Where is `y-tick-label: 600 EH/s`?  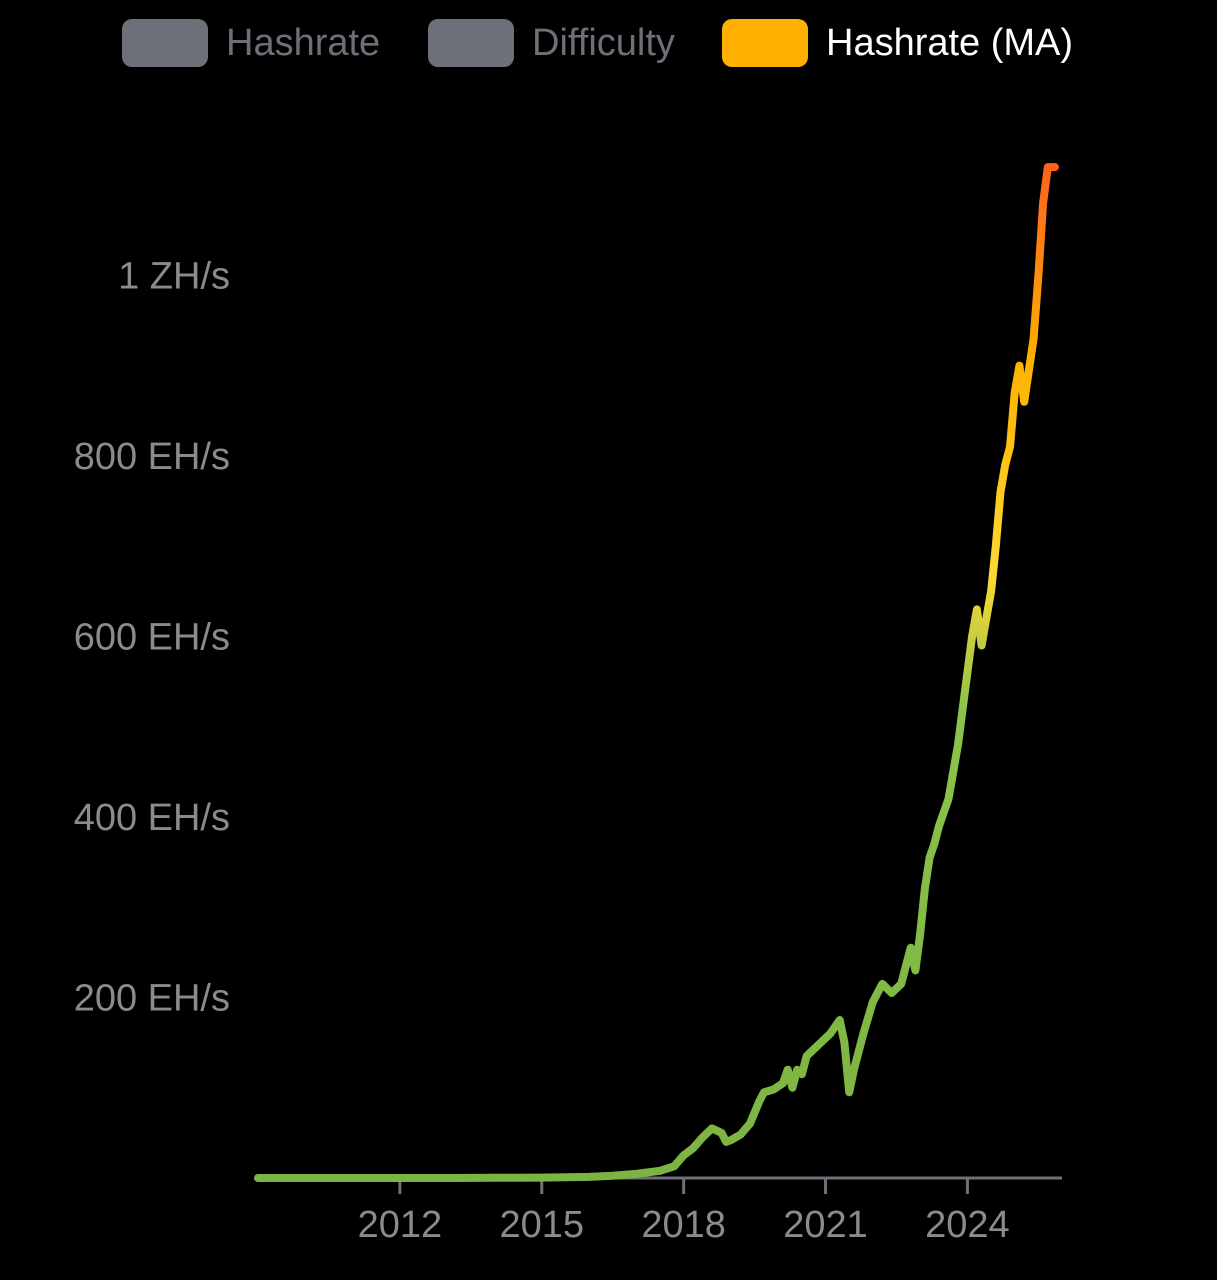
y-tick-label: 600 EH/s is located at coordinates (152, 637).